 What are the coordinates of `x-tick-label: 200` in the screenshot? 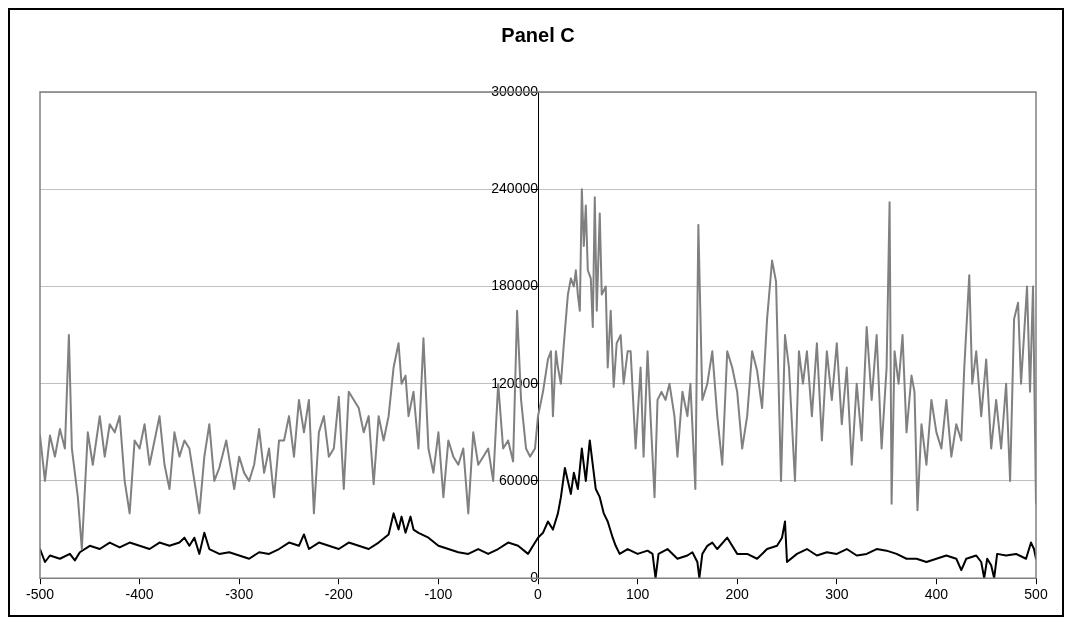 It's located at (737, 594).